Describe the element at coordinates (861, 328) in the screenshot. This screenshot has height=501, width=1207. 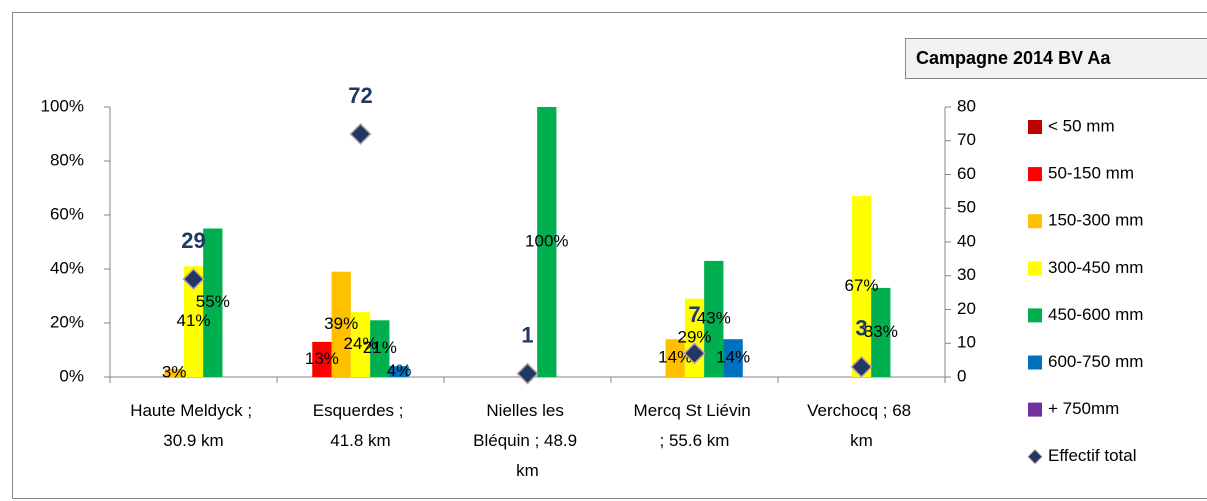
I see `data-label: 3` at that location.